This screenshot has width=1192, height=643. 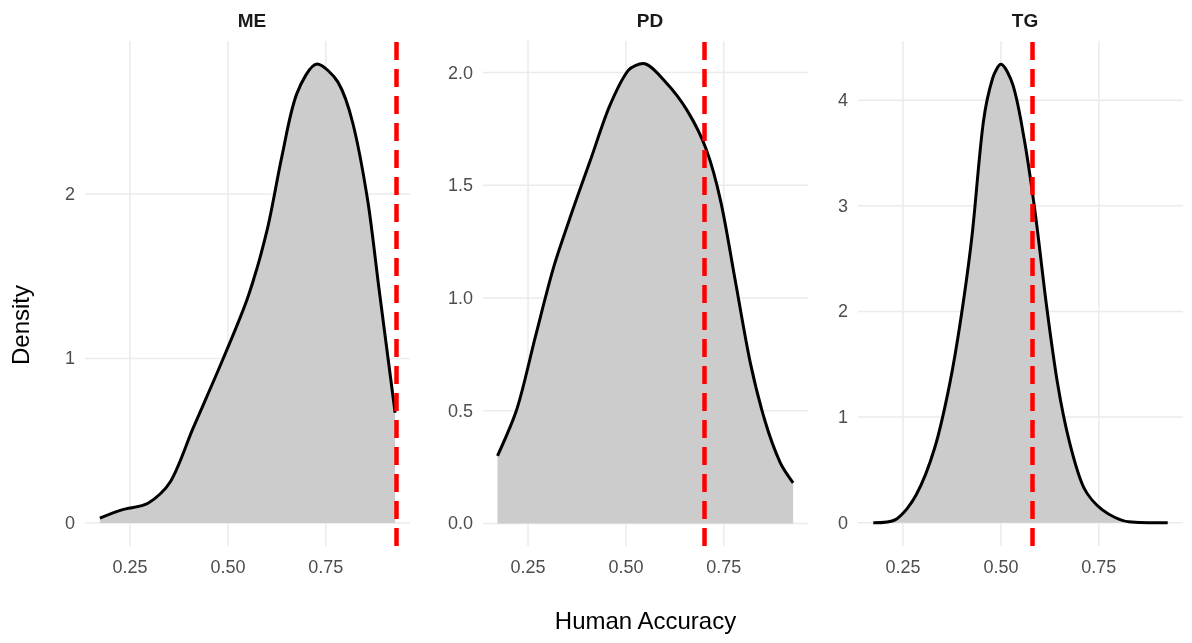 I want to click on y-tick-label: 4, so click(x=842, y=100).